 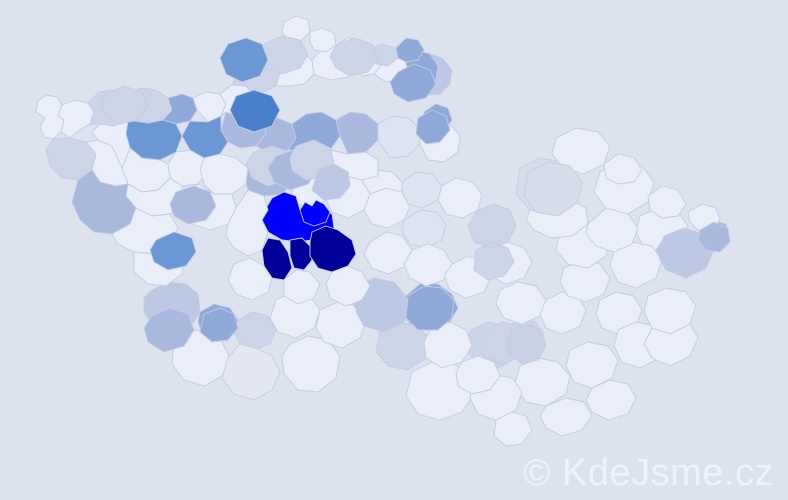 What do you see at coordinates (224, 174) in the screenshot?
I see `district-rakovnik` at bounding box center [224, 174].